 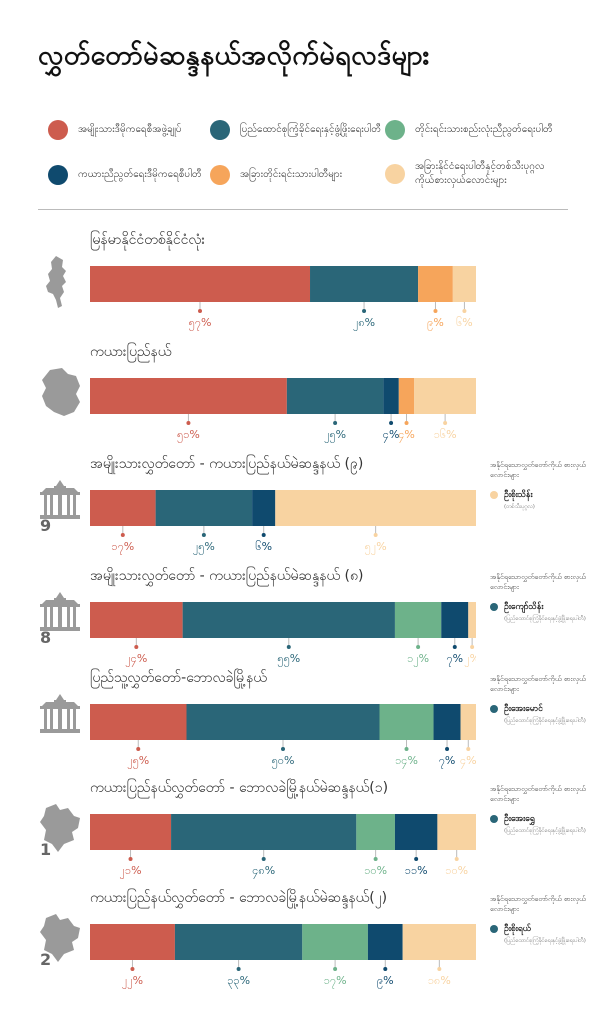 What do you see at coordinates (418, 659) in the screenshot?
I see `data-label: ၁၂%` at bounding box center [418, 659].